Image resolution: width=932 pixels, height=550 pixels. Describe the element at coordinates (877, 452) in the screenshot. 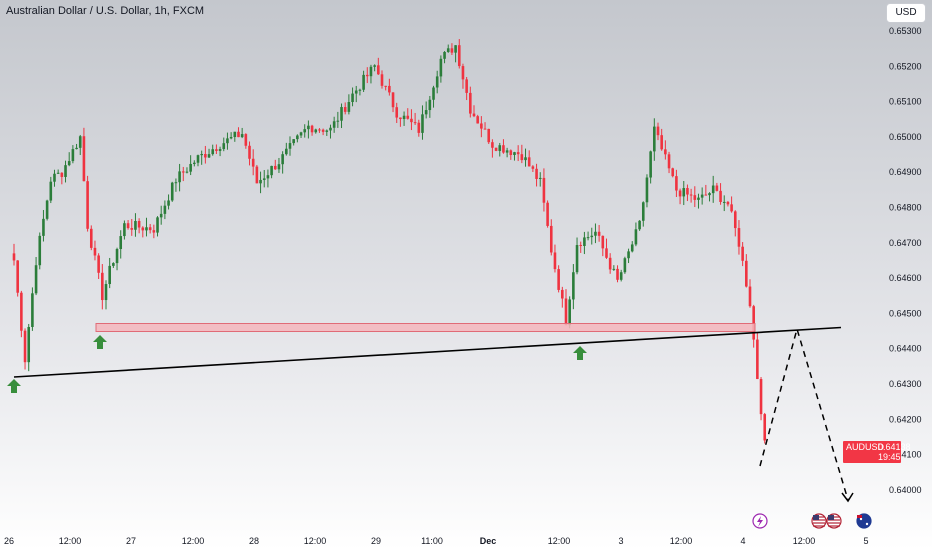

I see `last-price-badge: AUDUSD 0.64138 19:45` at that location.